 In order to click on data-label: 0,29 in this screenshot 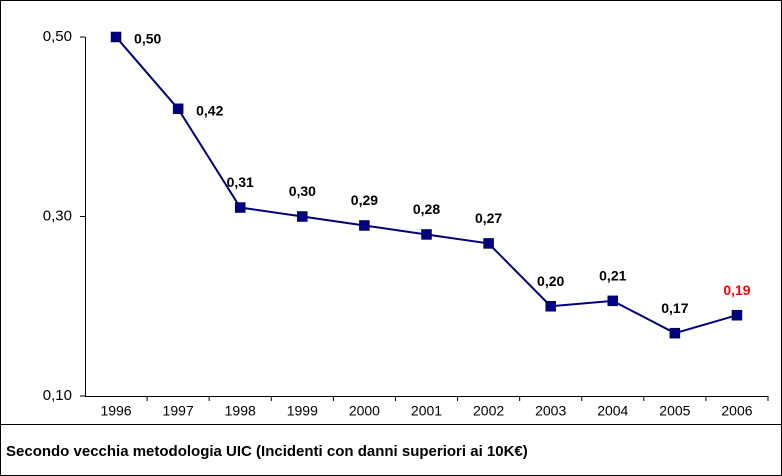, I will do `click(364, 200)`.